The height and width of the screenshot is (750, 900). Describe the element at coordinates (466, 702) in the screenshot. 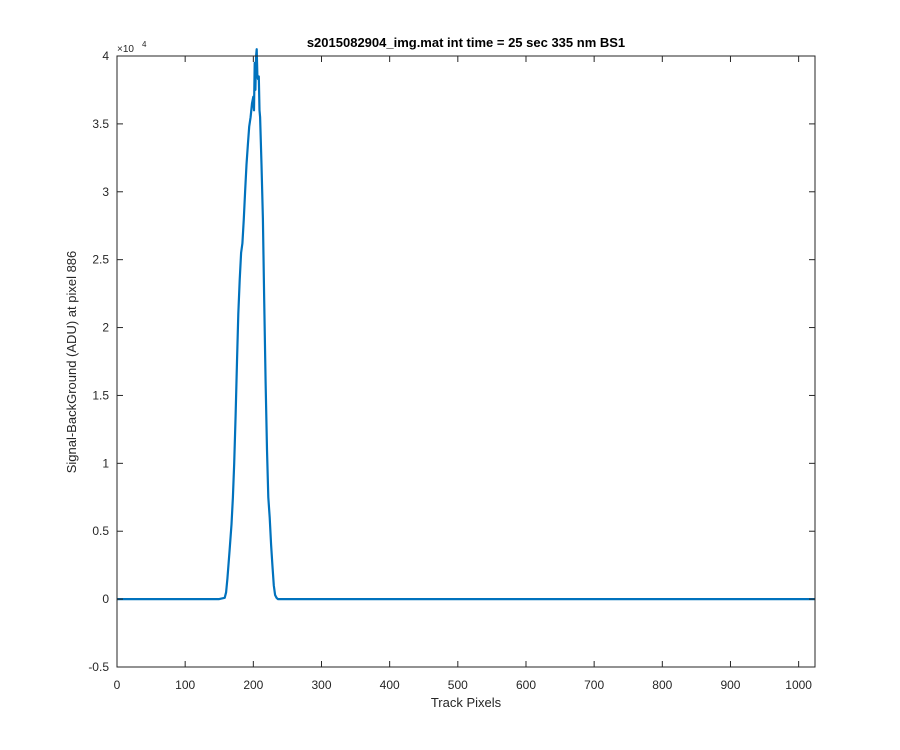

I see `x-axis-label: Track Pixels` at that location.